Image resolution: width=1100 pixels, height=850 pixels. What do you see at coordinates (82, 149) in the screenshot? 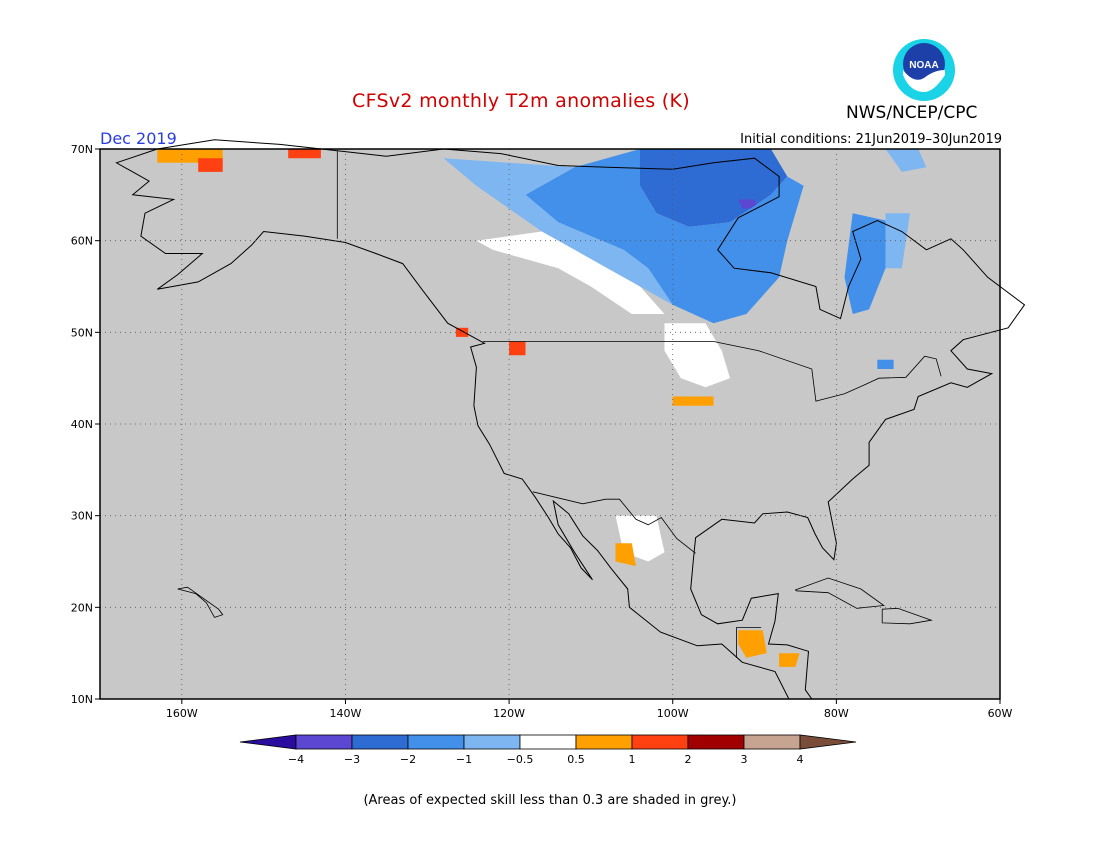
I see `lat-tick-label: 70N` at bounding box center [82, 149].